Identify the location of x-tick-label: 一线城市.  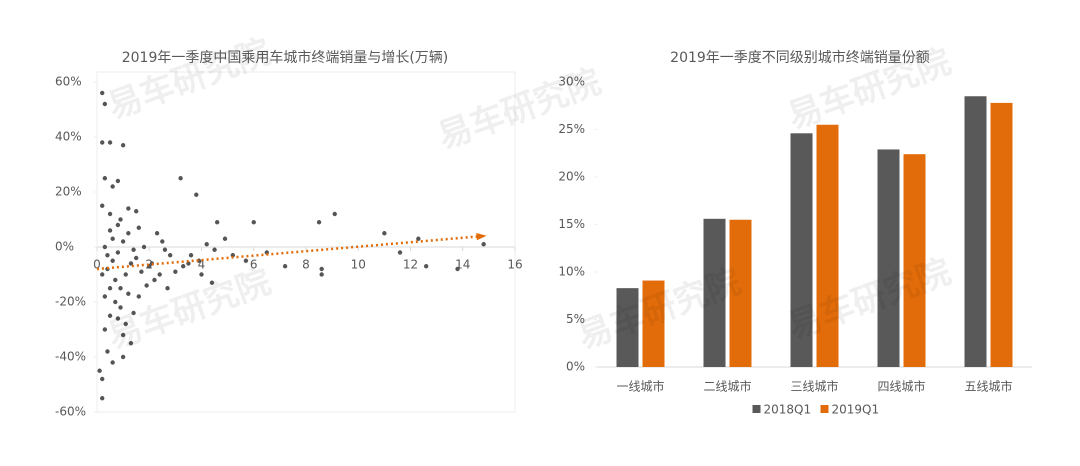
(640, 386).